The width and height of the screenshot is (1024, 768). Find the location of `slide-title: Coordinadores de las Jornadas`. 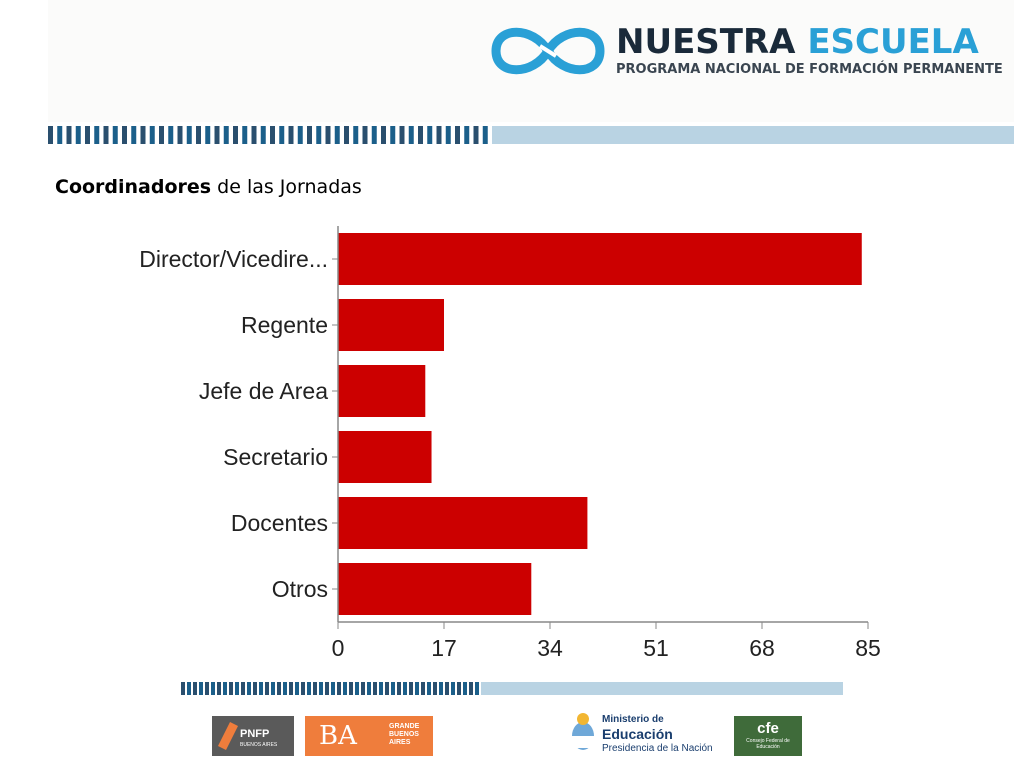

slide-title: Coordinadores de las Jornadas is located at coordinates (208, 187).